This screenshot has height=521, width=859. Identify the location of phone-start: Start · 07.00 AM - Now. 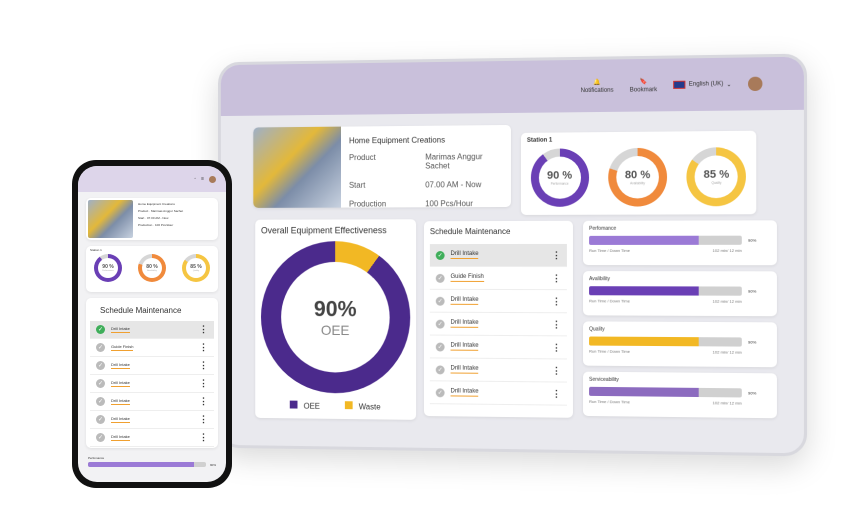
(153, 218).